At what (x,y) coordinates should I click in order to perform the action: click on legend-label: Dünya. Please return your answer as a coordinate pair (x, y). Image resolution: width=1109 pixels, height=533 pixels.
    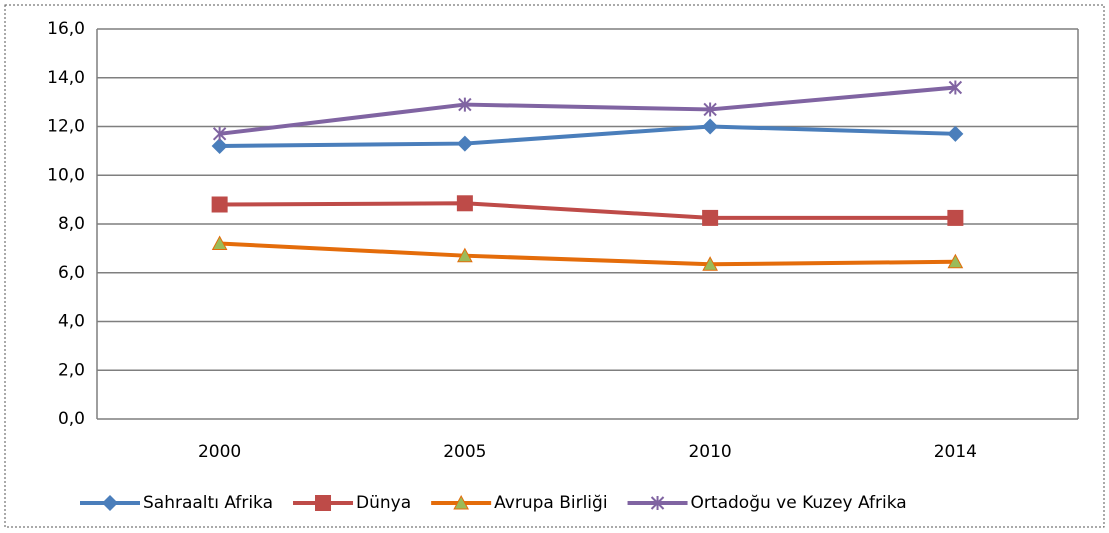
    Looking at the image, I should click on (383, 503).